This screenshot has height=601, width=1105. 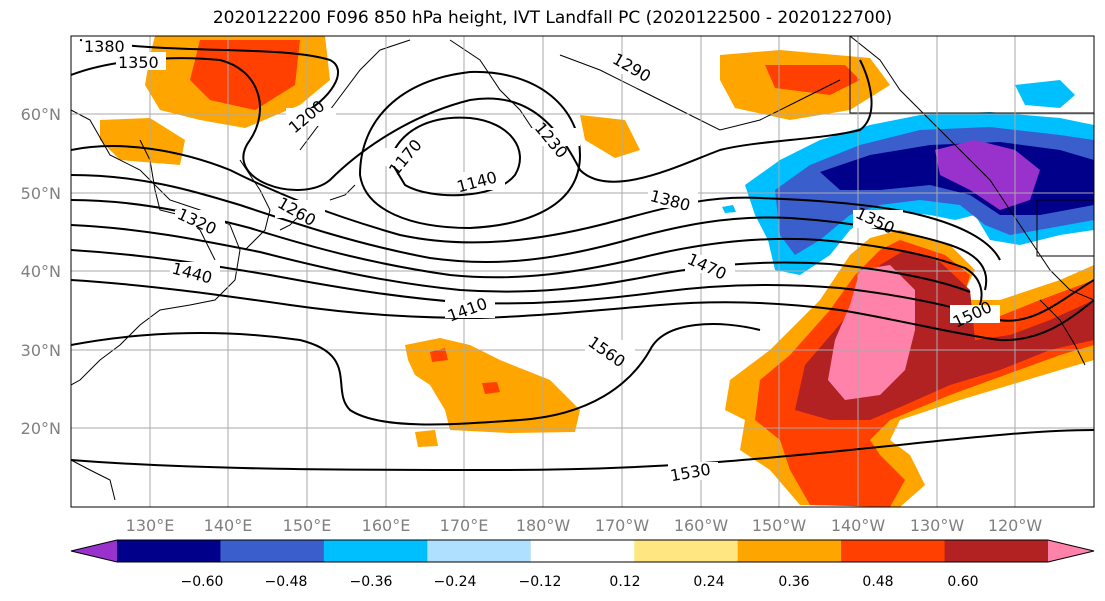 I want to click on colorbar-tick-label: −0.48, so click(x=286, y=582).